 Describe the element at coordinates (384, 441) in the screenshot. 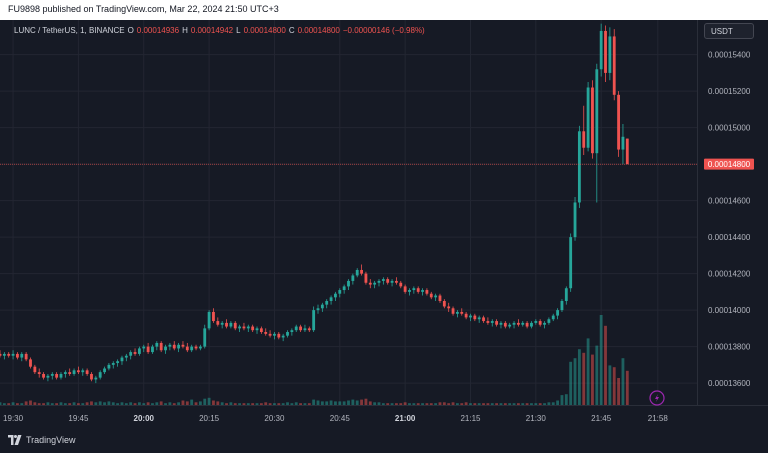

I see `footer-bar: TradingView` at that location.